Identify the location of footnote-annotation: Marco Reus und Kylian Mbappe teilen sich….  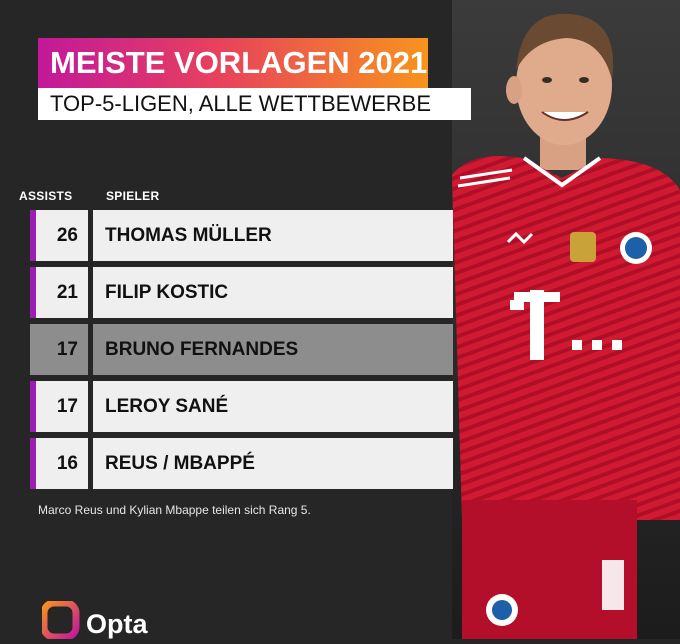
(174, 510).